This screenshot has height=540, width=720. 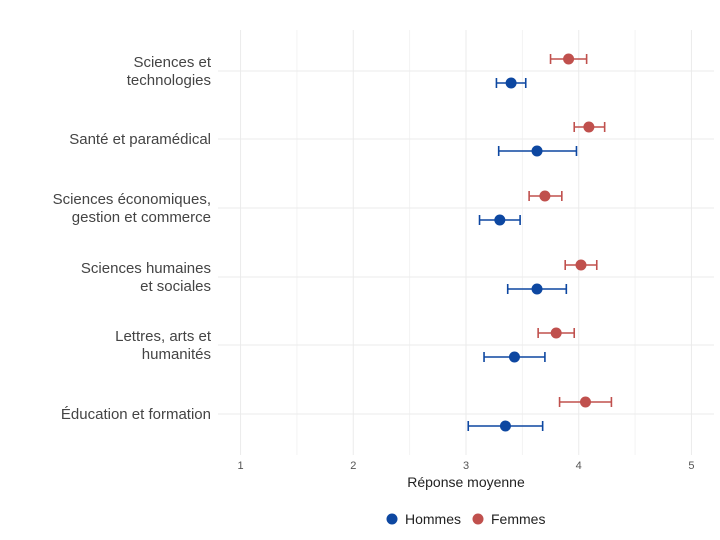 What do you see at coordinates (240, 466) in the screenshot?
I see `x-tick-label: 1` at bounding box center [240, 466].